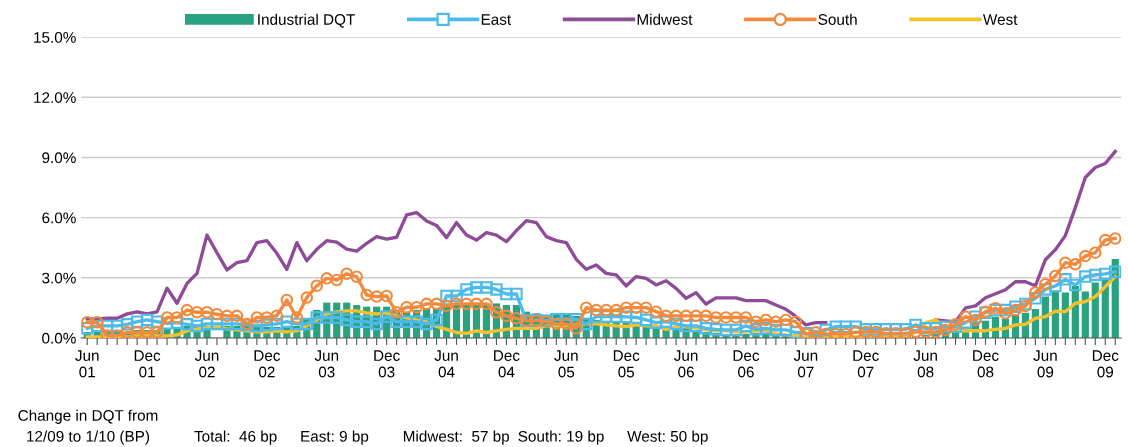 The height and width of the screenshot is (447, 1128). What do you see at coordinates (206, 364) in the screenshot?
I see `x-tick-label: Jun 02` at bounding box center [206, 364].